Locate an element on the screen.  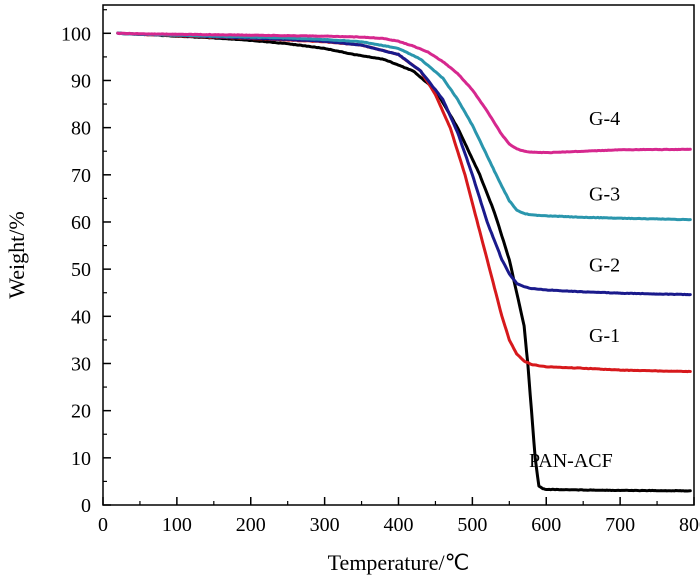
series-label-g-4: G-4 is located at coordinates (604, 119).